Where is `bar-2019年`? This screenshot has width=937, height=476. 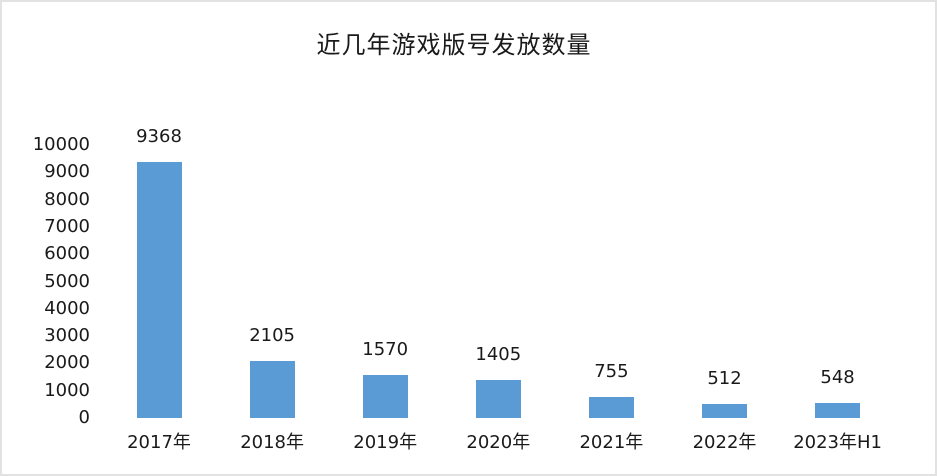 bar-2019年 is located at coordinates (385, 396).